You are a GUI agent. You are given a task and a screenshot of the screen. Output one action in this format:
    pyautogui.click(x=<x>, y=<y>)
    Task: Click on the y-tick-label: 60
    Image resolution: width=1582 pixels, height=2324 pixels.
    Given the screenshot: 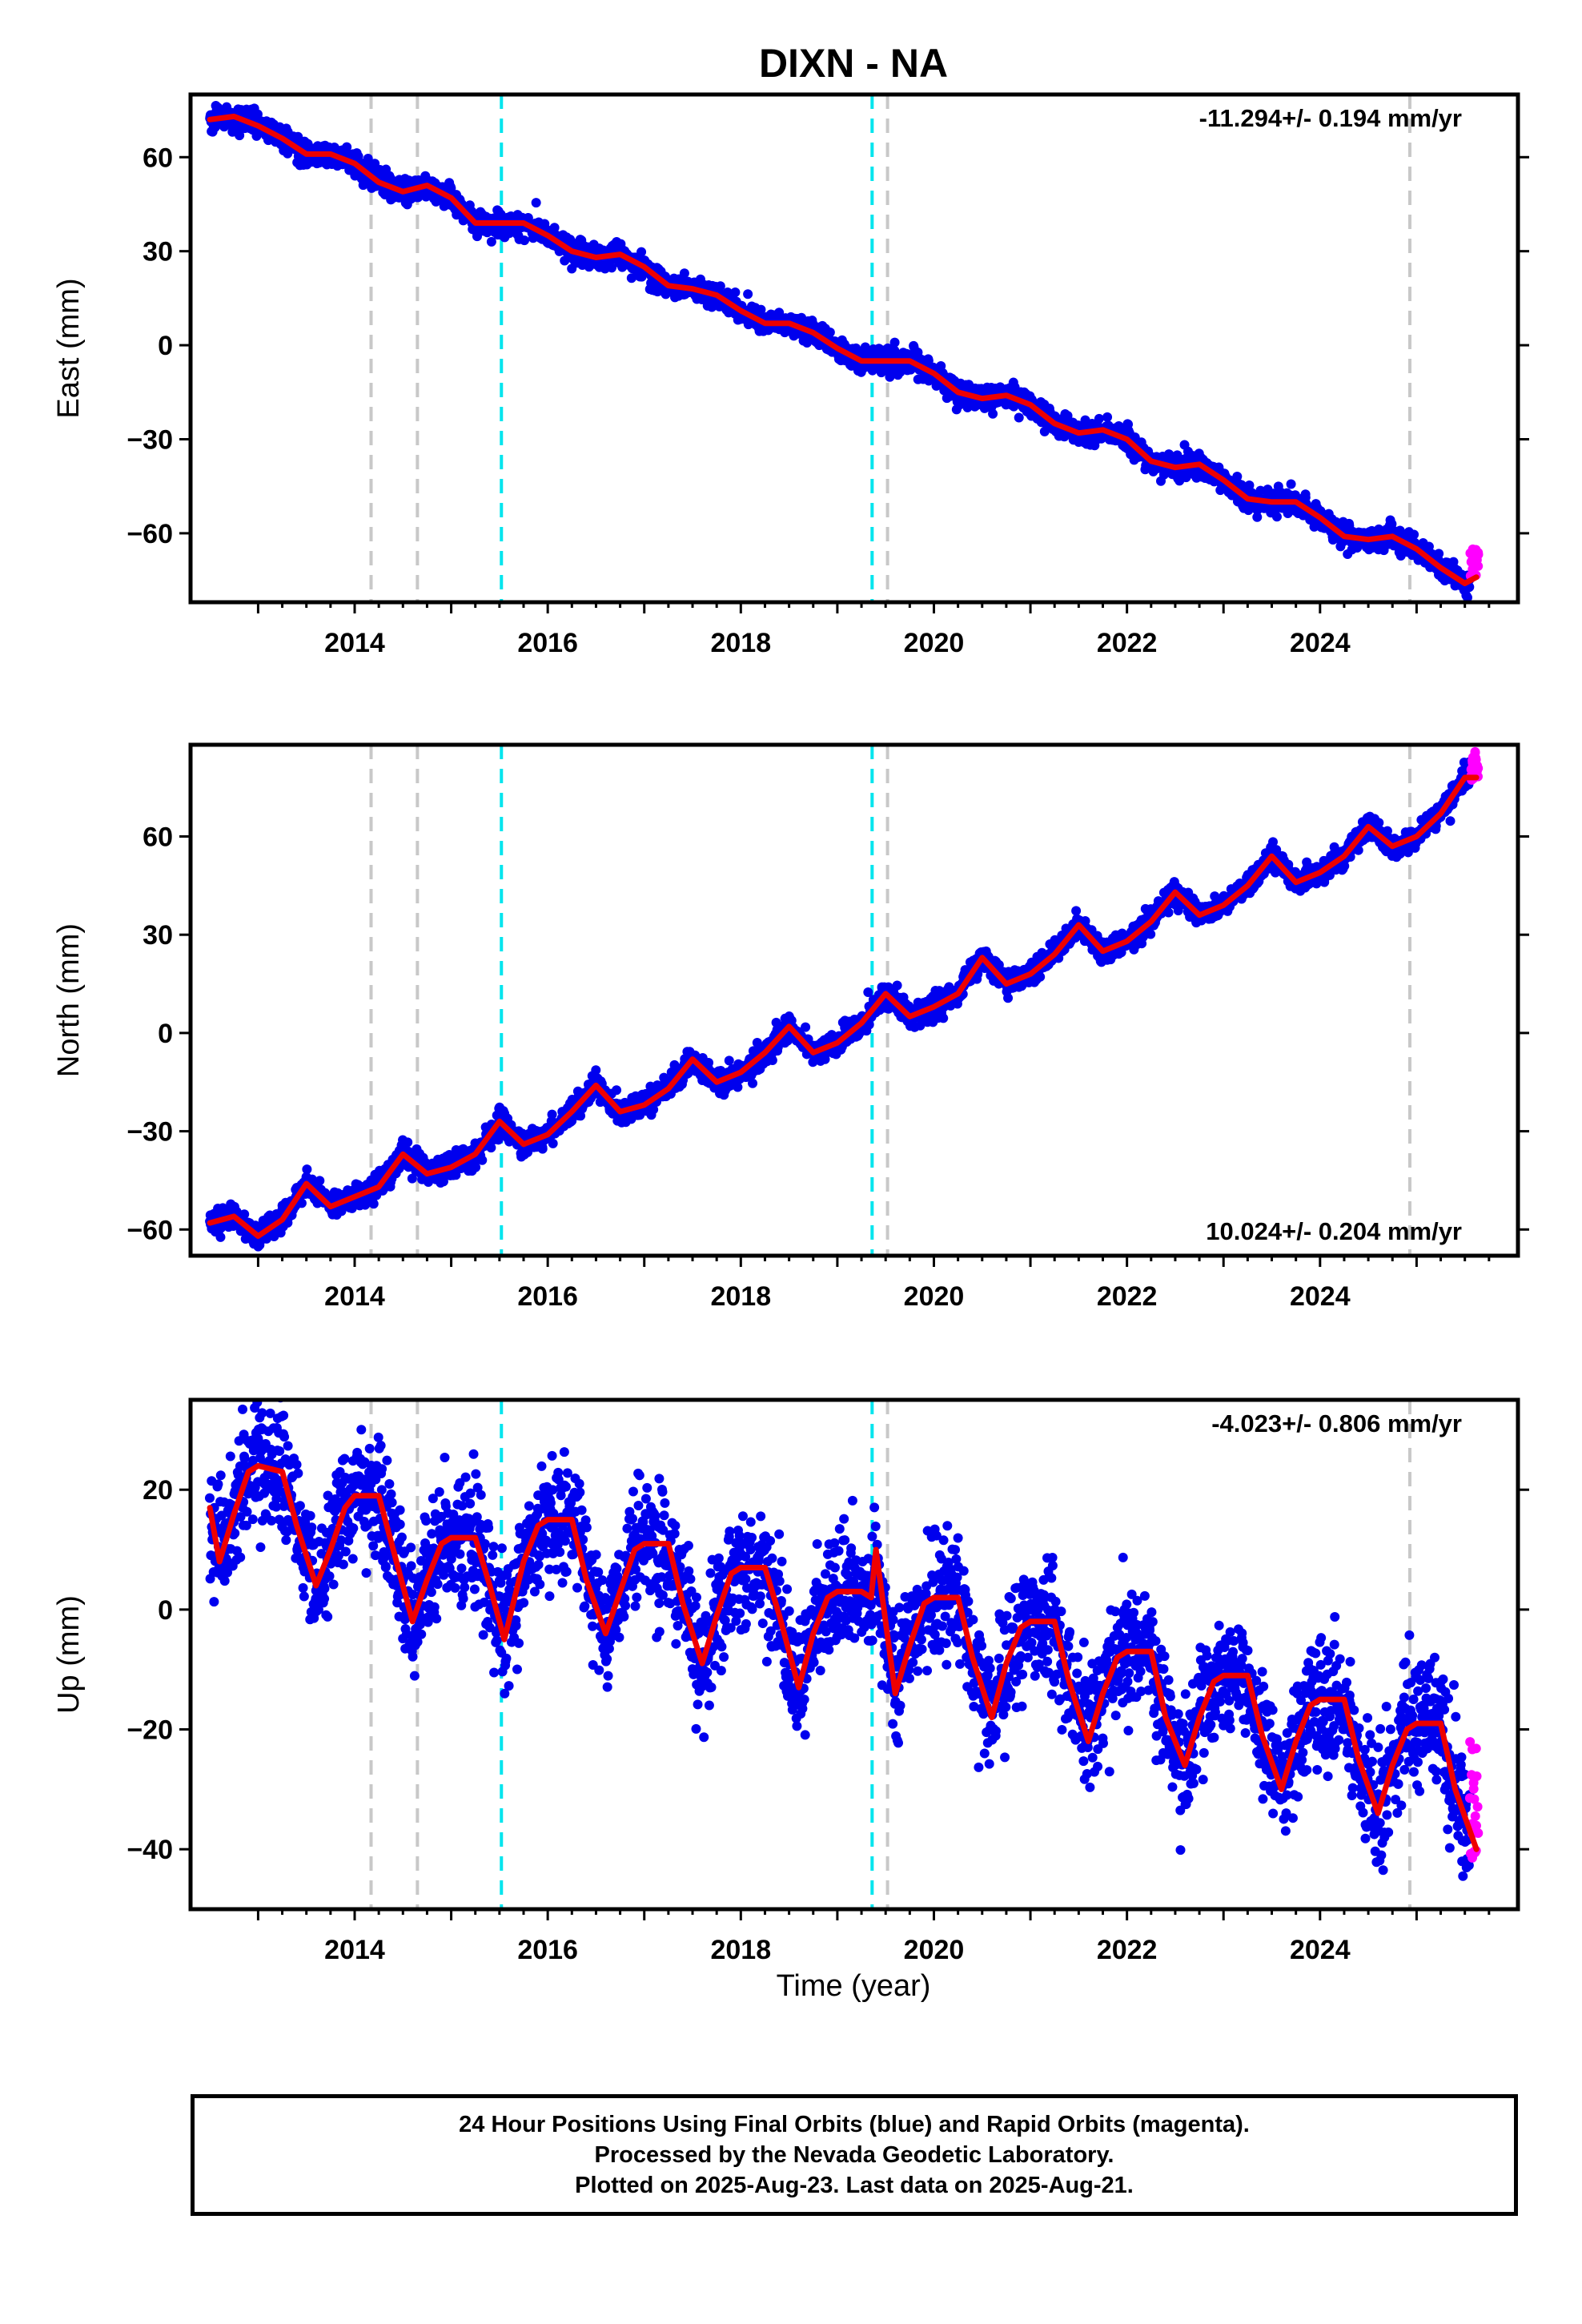 What is the action you would take?
    pyautogui.click(x=158, y=158)
    